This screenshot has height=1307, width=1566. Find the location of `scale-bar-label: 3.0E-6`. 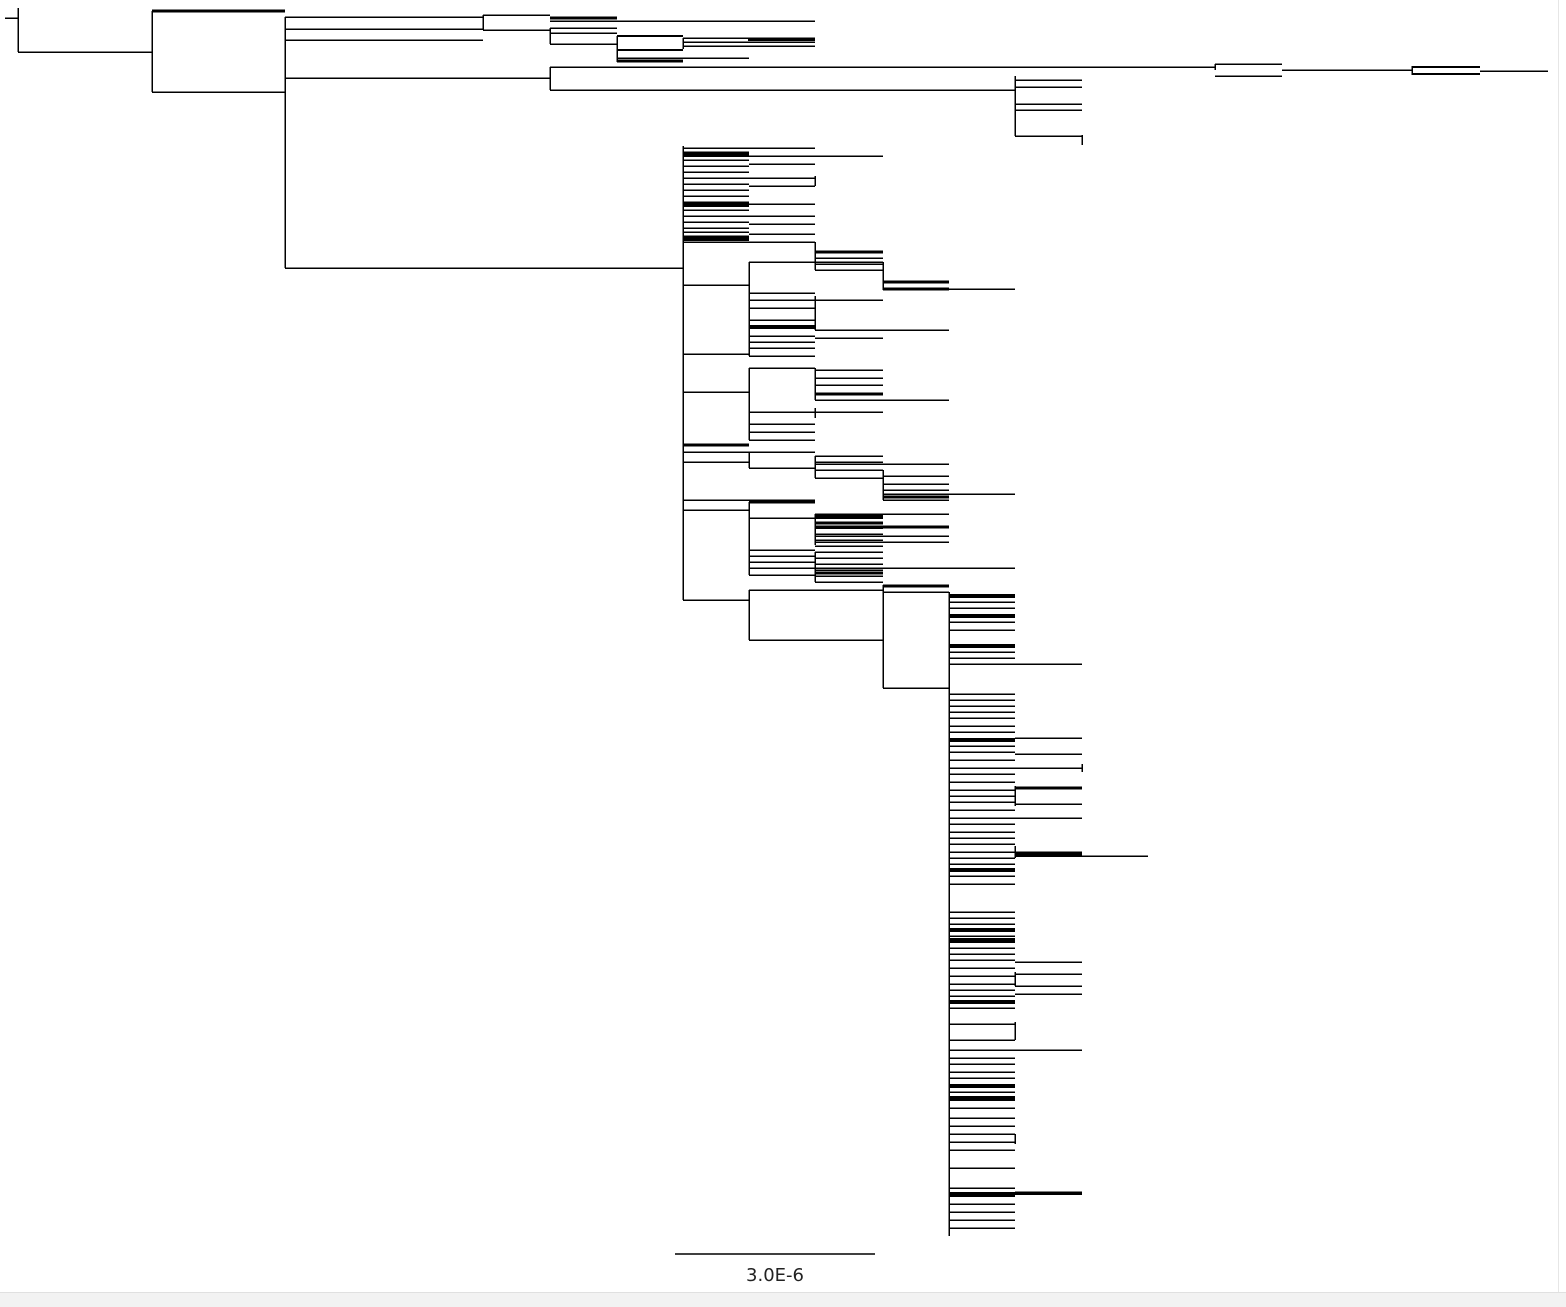

scale-bar-label: 3.0E-6 is located at coordinates (775, 1275).